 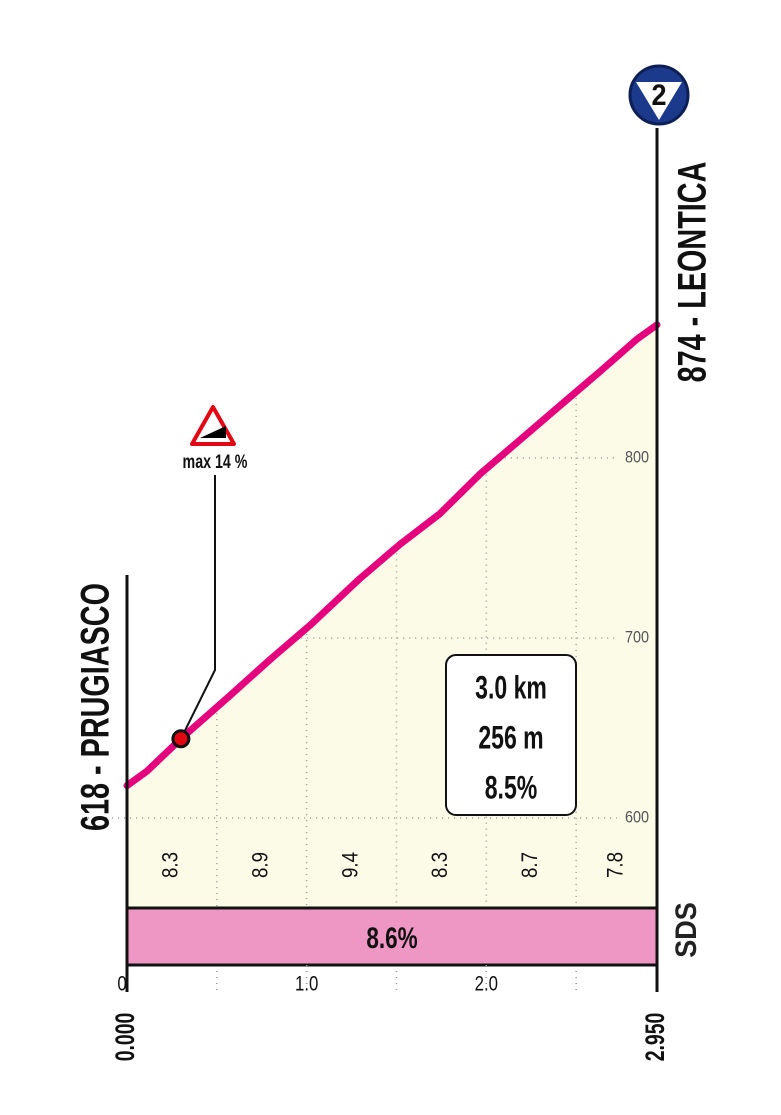 I want to click on max-gradient-point, so click(x=181, y=739).